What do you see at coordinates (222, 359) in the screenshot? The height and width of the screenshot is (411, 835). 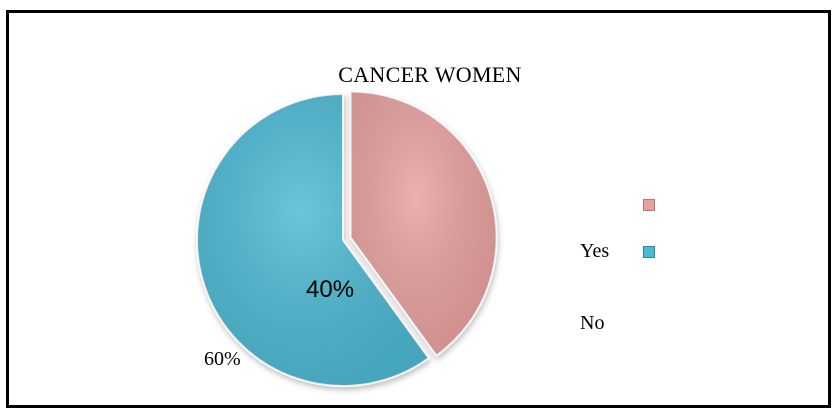 I see `data-label-slice-2: 60%` at bounding box center [222, 359].